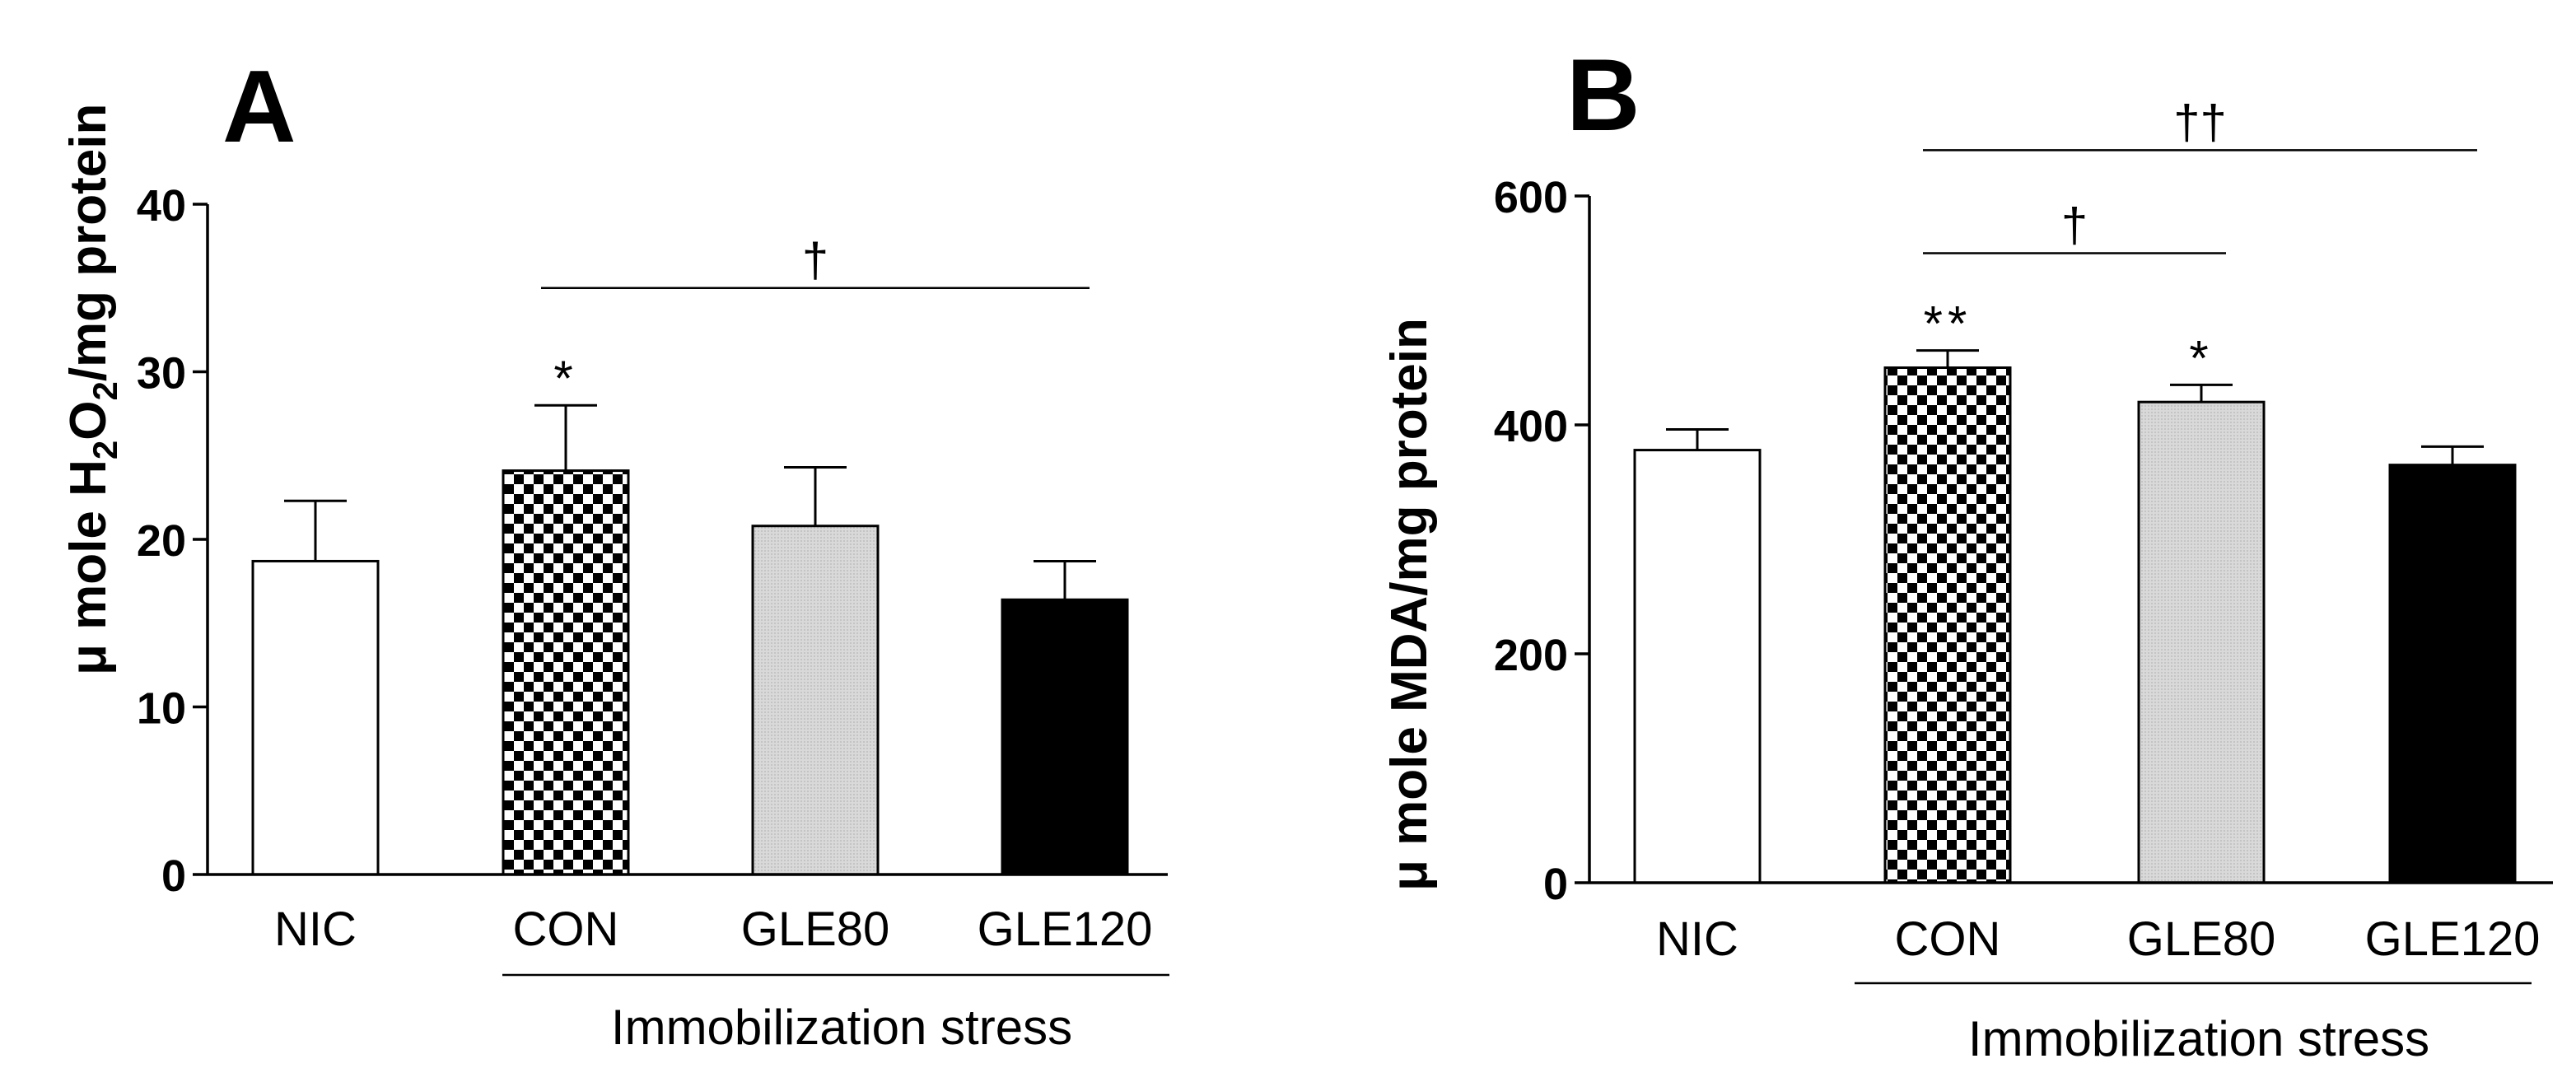 The image size is (2576, 1082). What do you see at coordinates (105, 390) in the screenshot?
I see `y-axis-label-a-sub2: 2` at bounding box center [105, 390].